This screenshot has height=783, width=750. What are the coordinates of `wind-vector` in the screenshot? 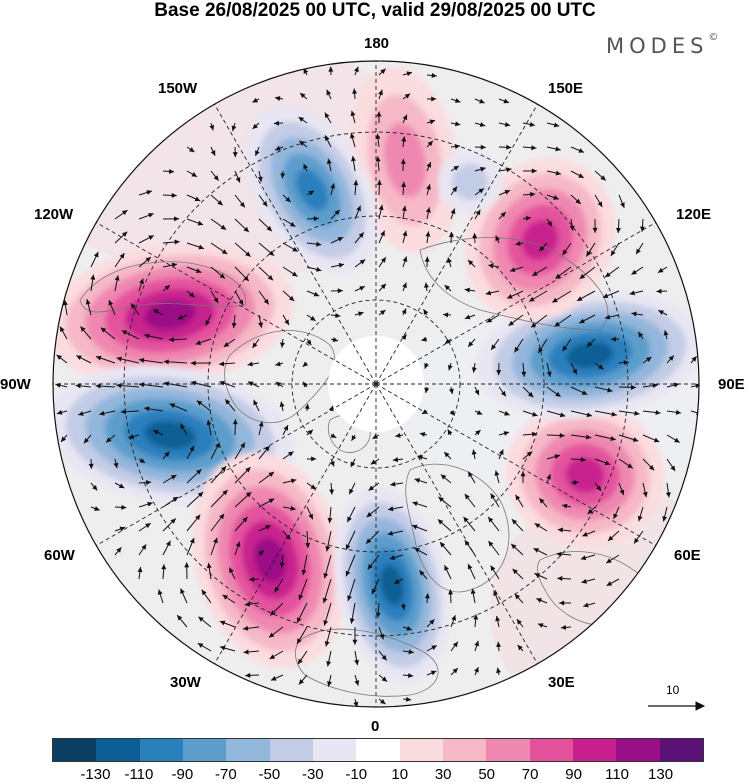 It's located at (694, 412).